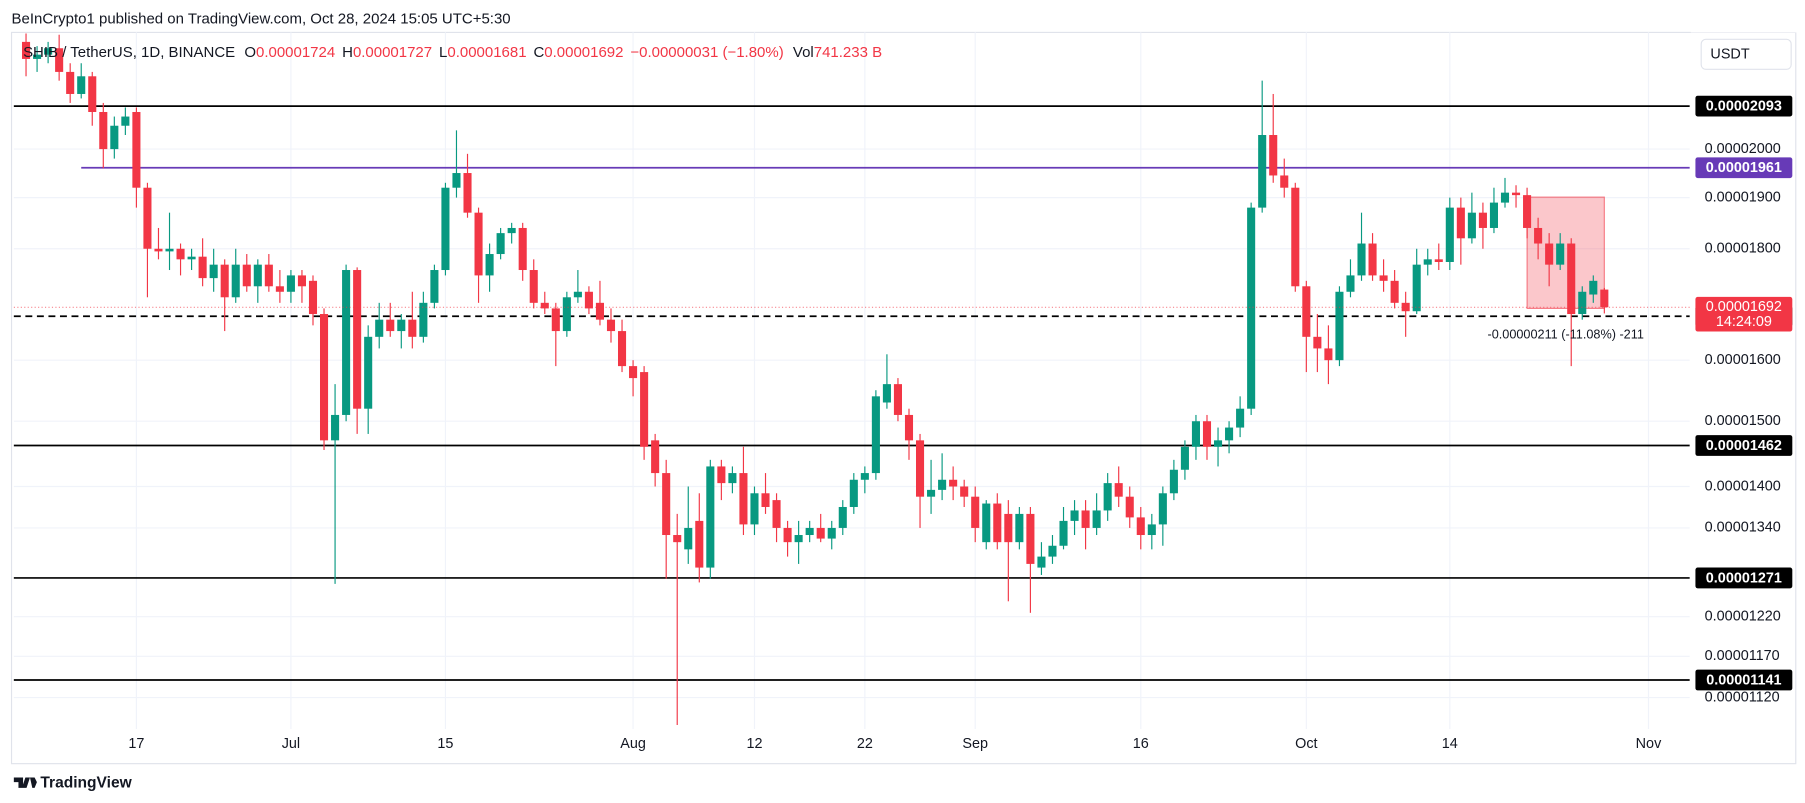 This screenshot has width=1805, height=803. What do you see at coordinates (538, 52) in the screenshot?
I see `legend-key: C` at bounding box center [538, 52].